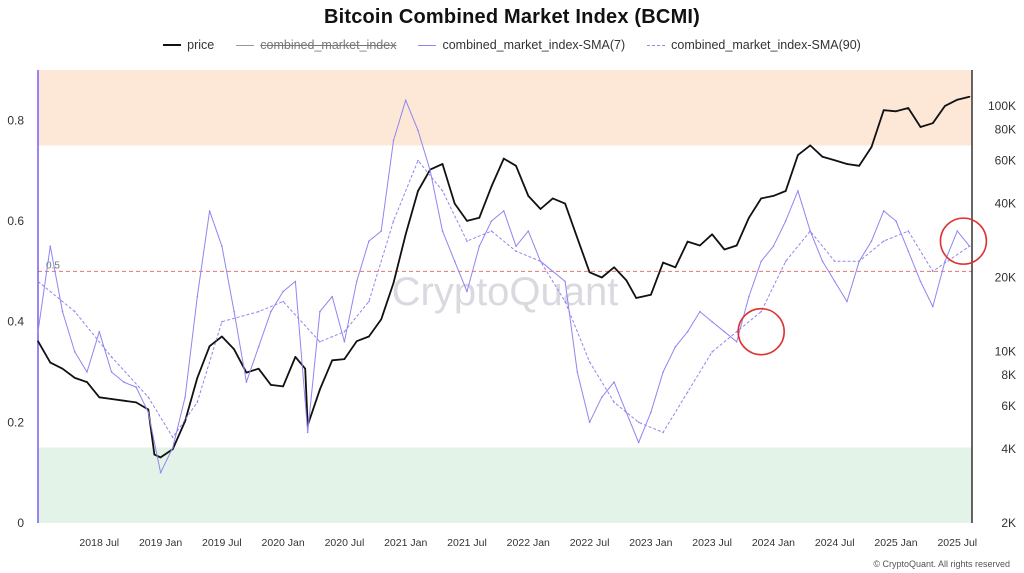 Image resolution: width=1024 pixels, height=573 pixels. I want to click on legend-item: price, so click(188, 45).